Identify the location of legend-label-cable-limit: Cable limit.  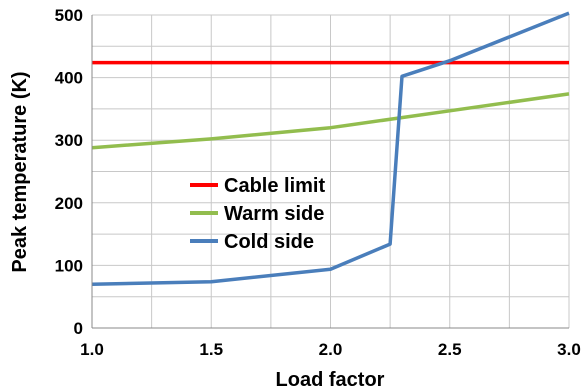
(274, 186).